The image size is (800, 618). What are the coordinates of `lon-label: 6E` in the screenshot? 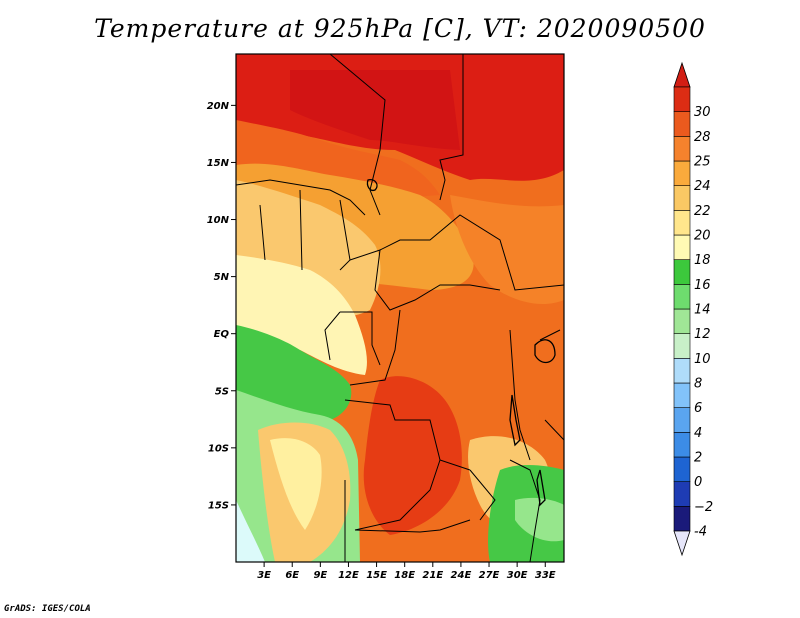 It's located at (292, 575).